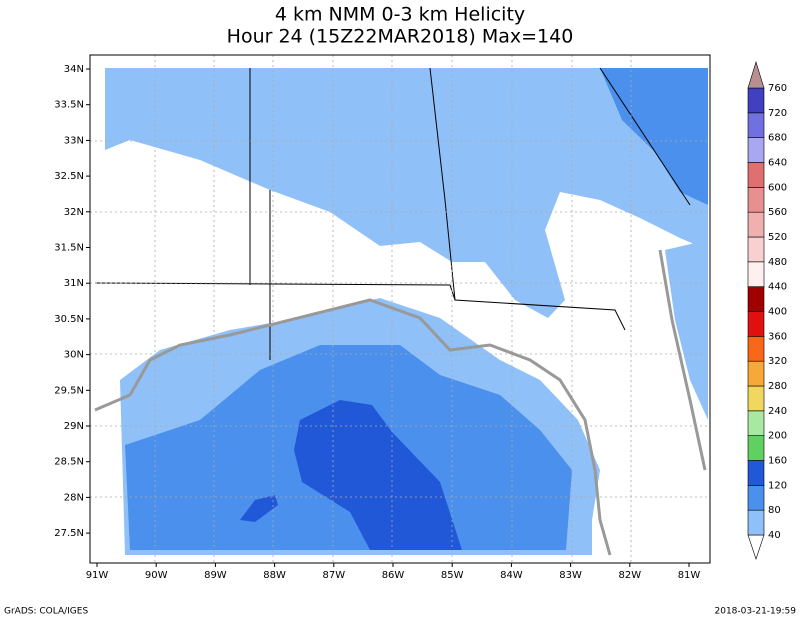 Image resolution: width=800 pixels, height=618 pixels. I want to click on colorbar-label: 440, so click(777, 287).